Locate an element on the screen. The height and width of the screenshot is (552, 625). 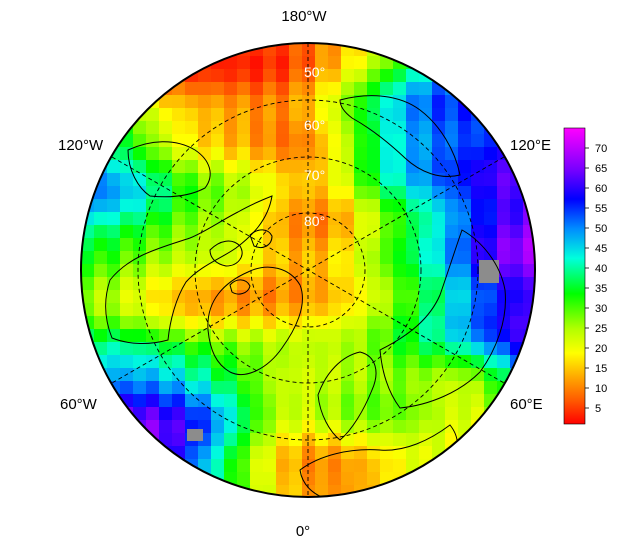
colorbar-gradient is located at coordinates (574, 276).